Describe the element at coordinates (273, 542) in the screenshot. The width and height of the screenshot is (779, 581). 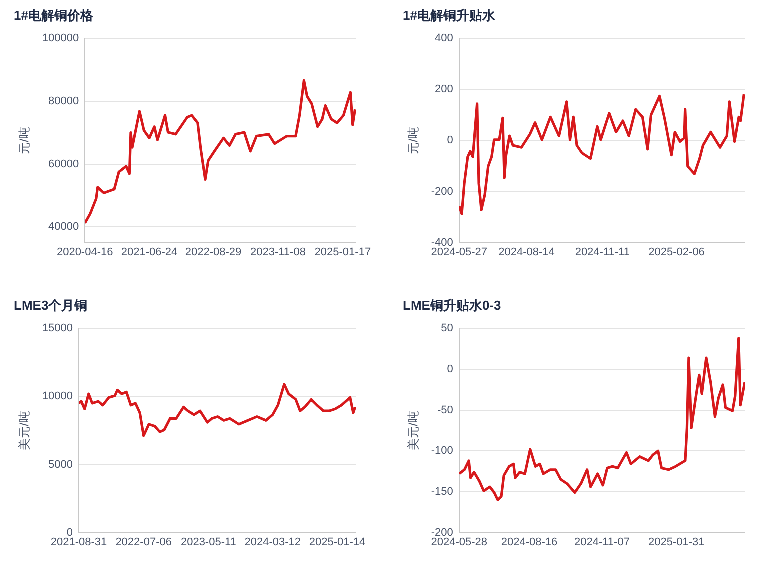
I see `x-tick-label: 2024-03-12` at that location.